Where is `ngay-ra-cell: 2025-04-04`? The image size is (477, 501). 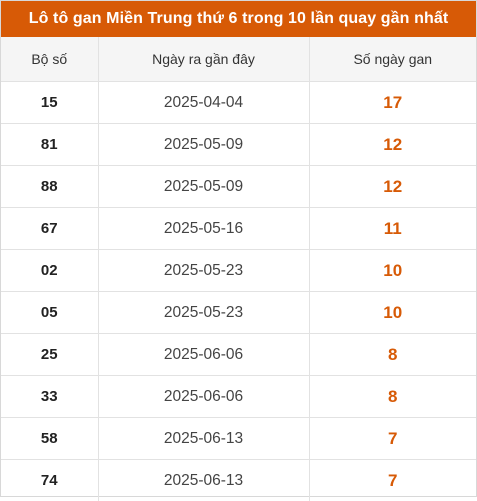
ngay-ra-cell: 2025-04-04 is located at coordinates (203, 103).